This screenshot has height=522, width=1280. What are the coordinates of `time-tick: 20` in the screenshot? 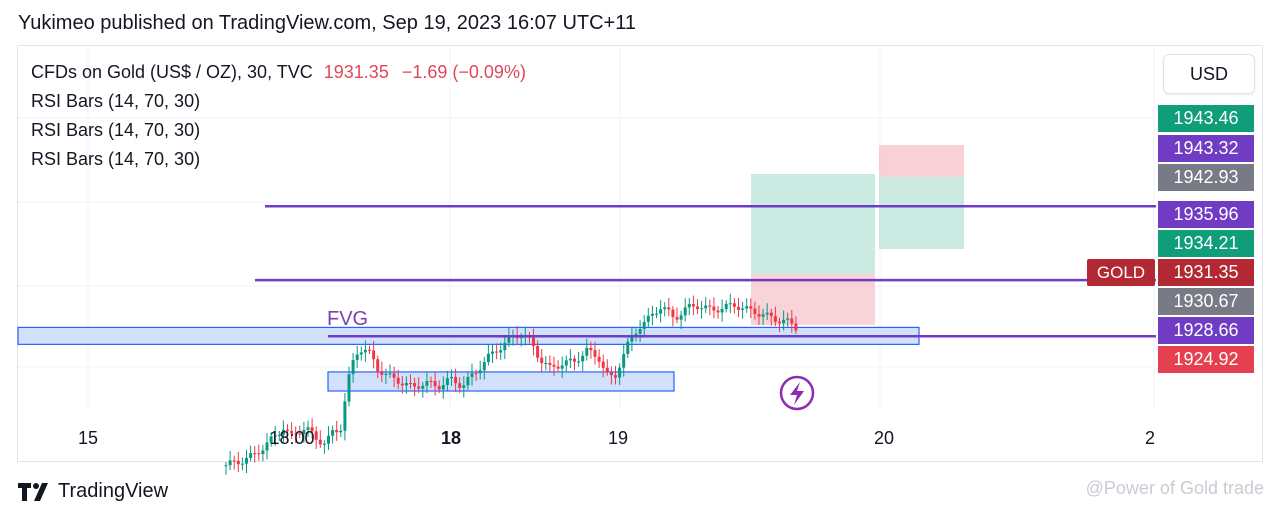 It's located at (884, 438).